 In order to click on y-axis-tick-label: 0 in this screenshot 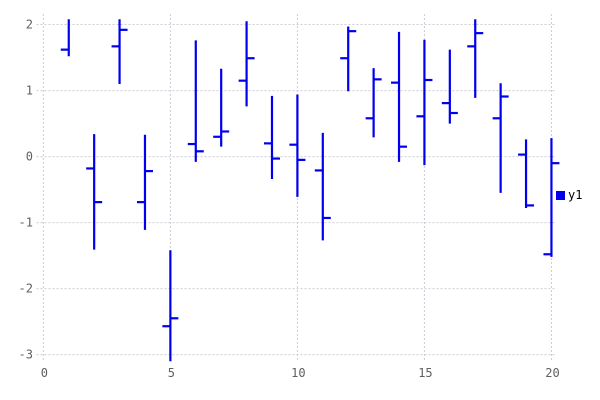, I will do `click(29, 157)`.